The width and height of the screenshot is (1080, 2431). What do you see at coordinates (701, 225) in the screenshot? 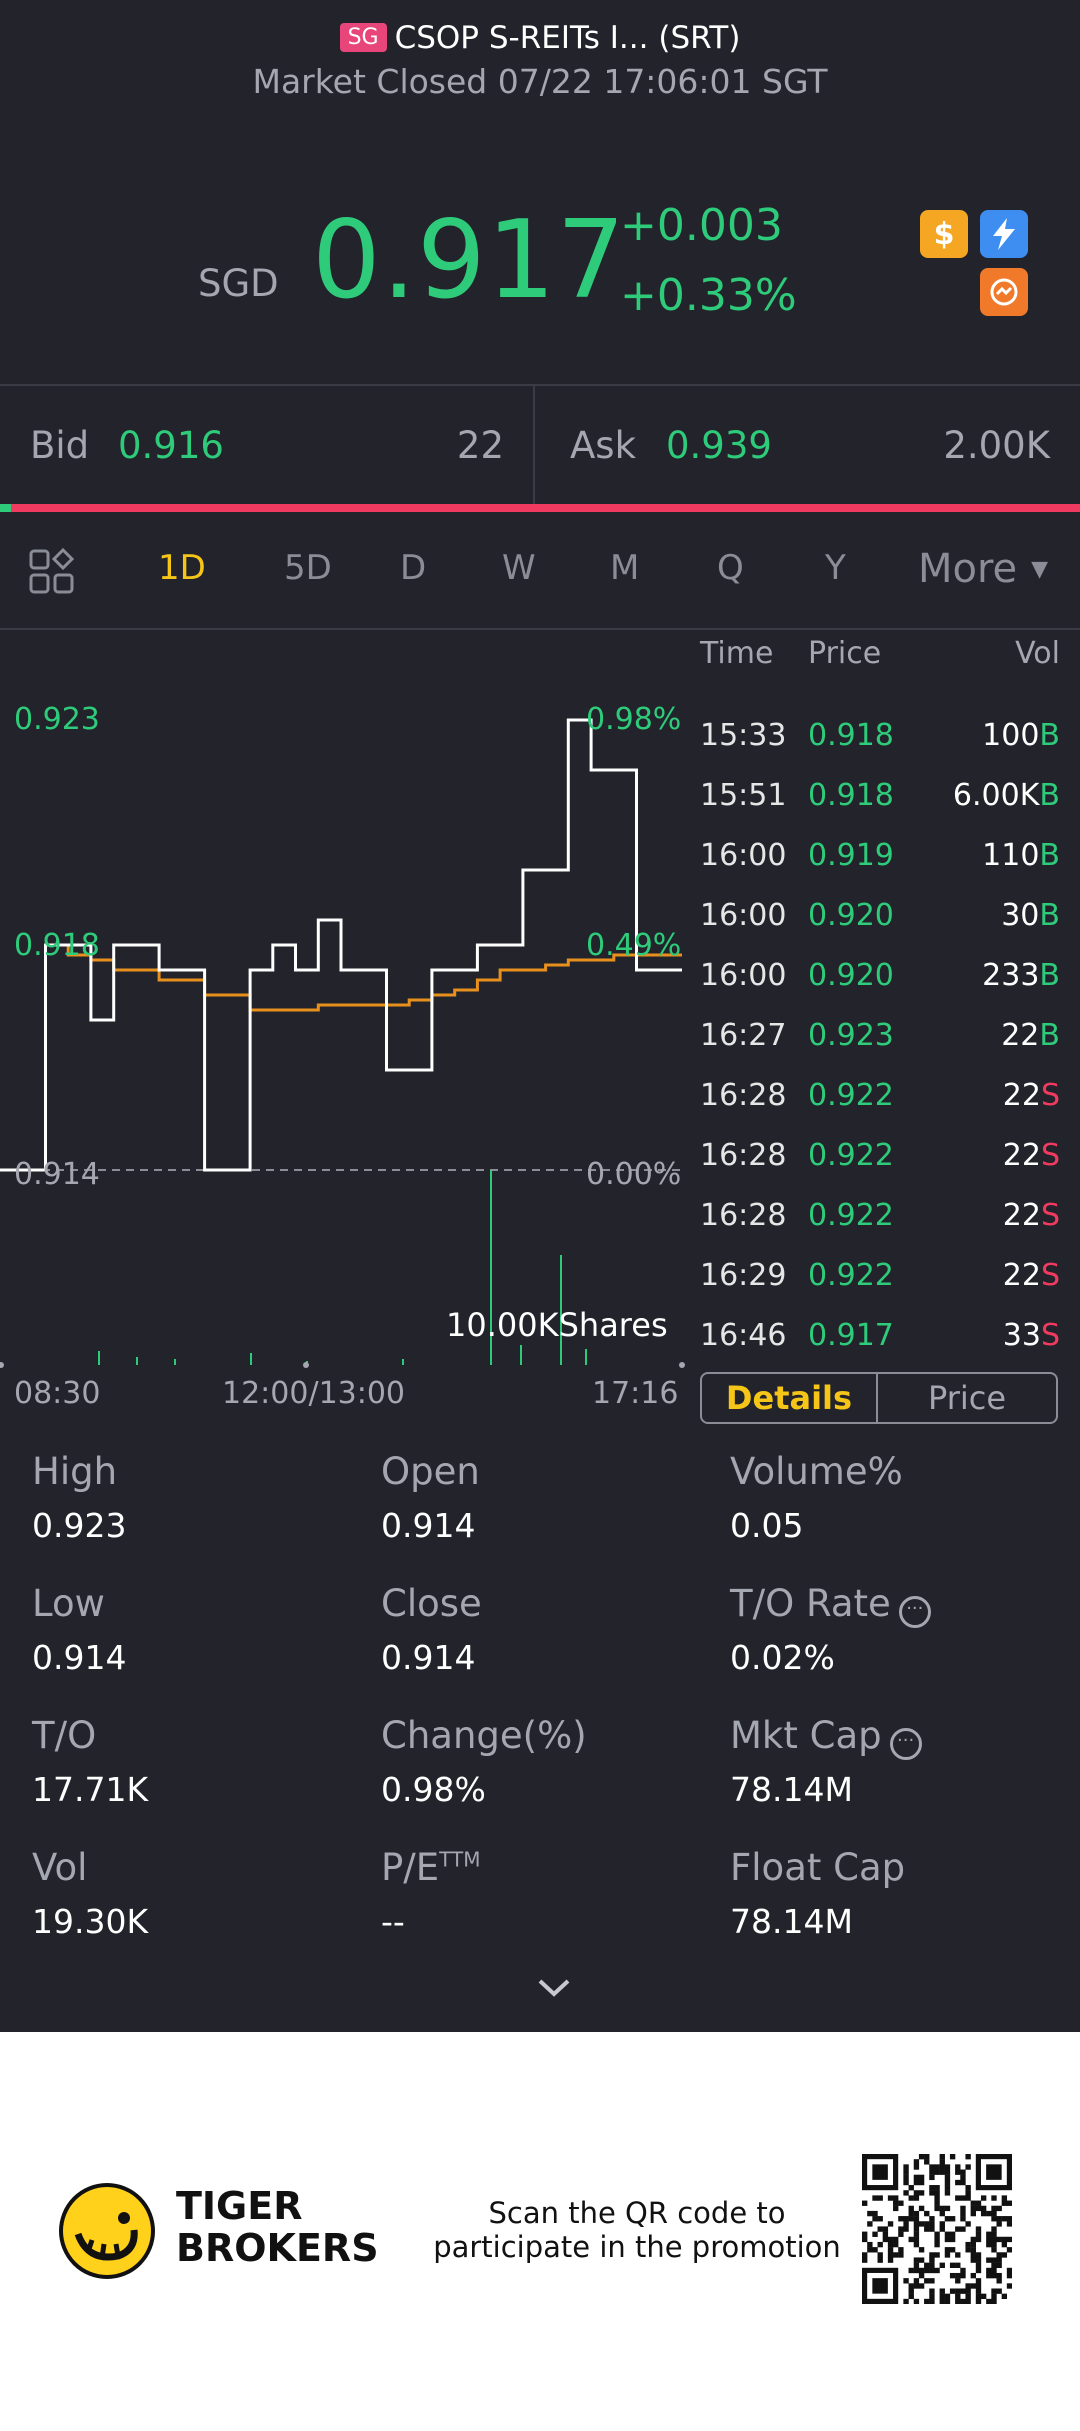
I see `price-change: +0.003` at bounding box center [701, 225].